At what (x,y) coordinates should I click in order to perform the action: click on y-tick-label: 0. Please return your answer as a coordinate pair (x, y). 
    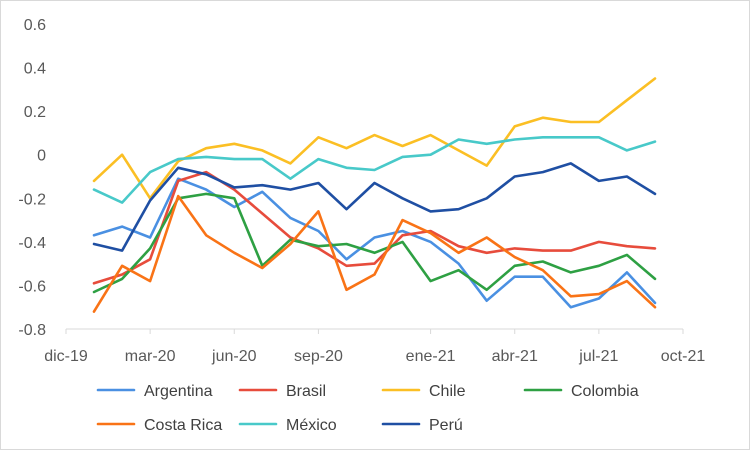
    Looking at the image, I should click on (41, 156).